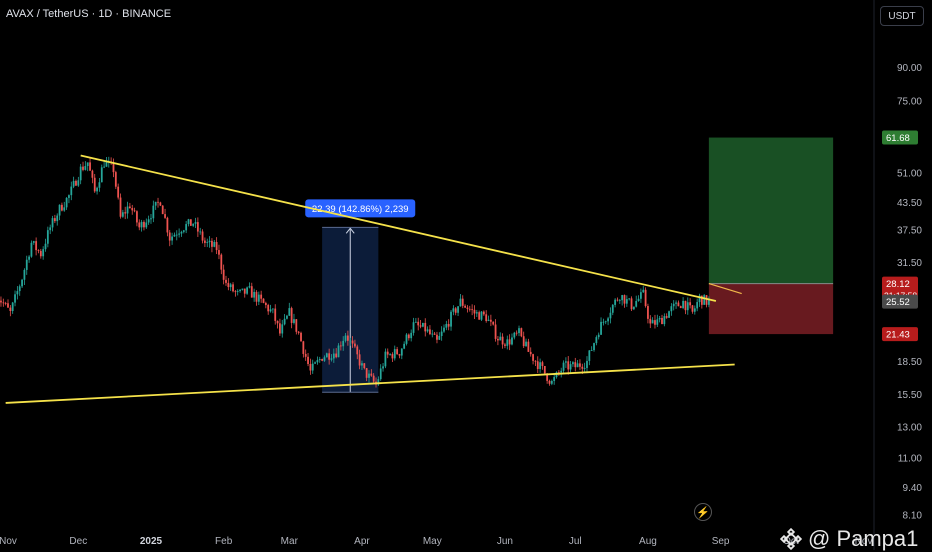 The height and width of the screenshot is (552, 932). I want to click on price-tag-box, so click(900, 301).